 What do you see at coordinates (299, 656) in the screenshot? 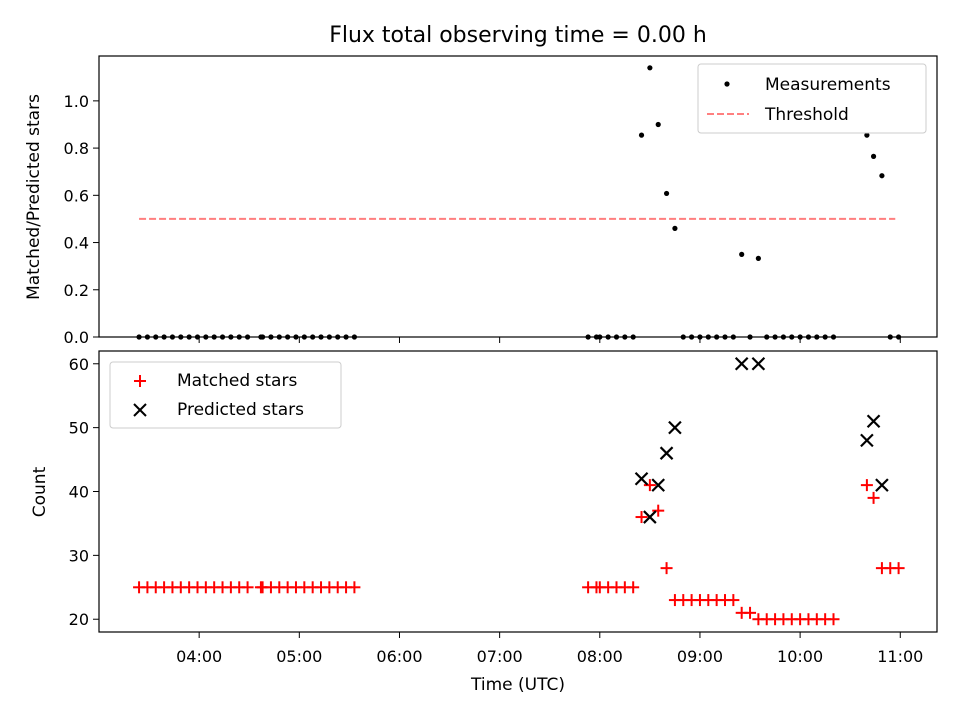
I see `bottom-x-tick-label: 05:00` at bounding box center [299, 656].